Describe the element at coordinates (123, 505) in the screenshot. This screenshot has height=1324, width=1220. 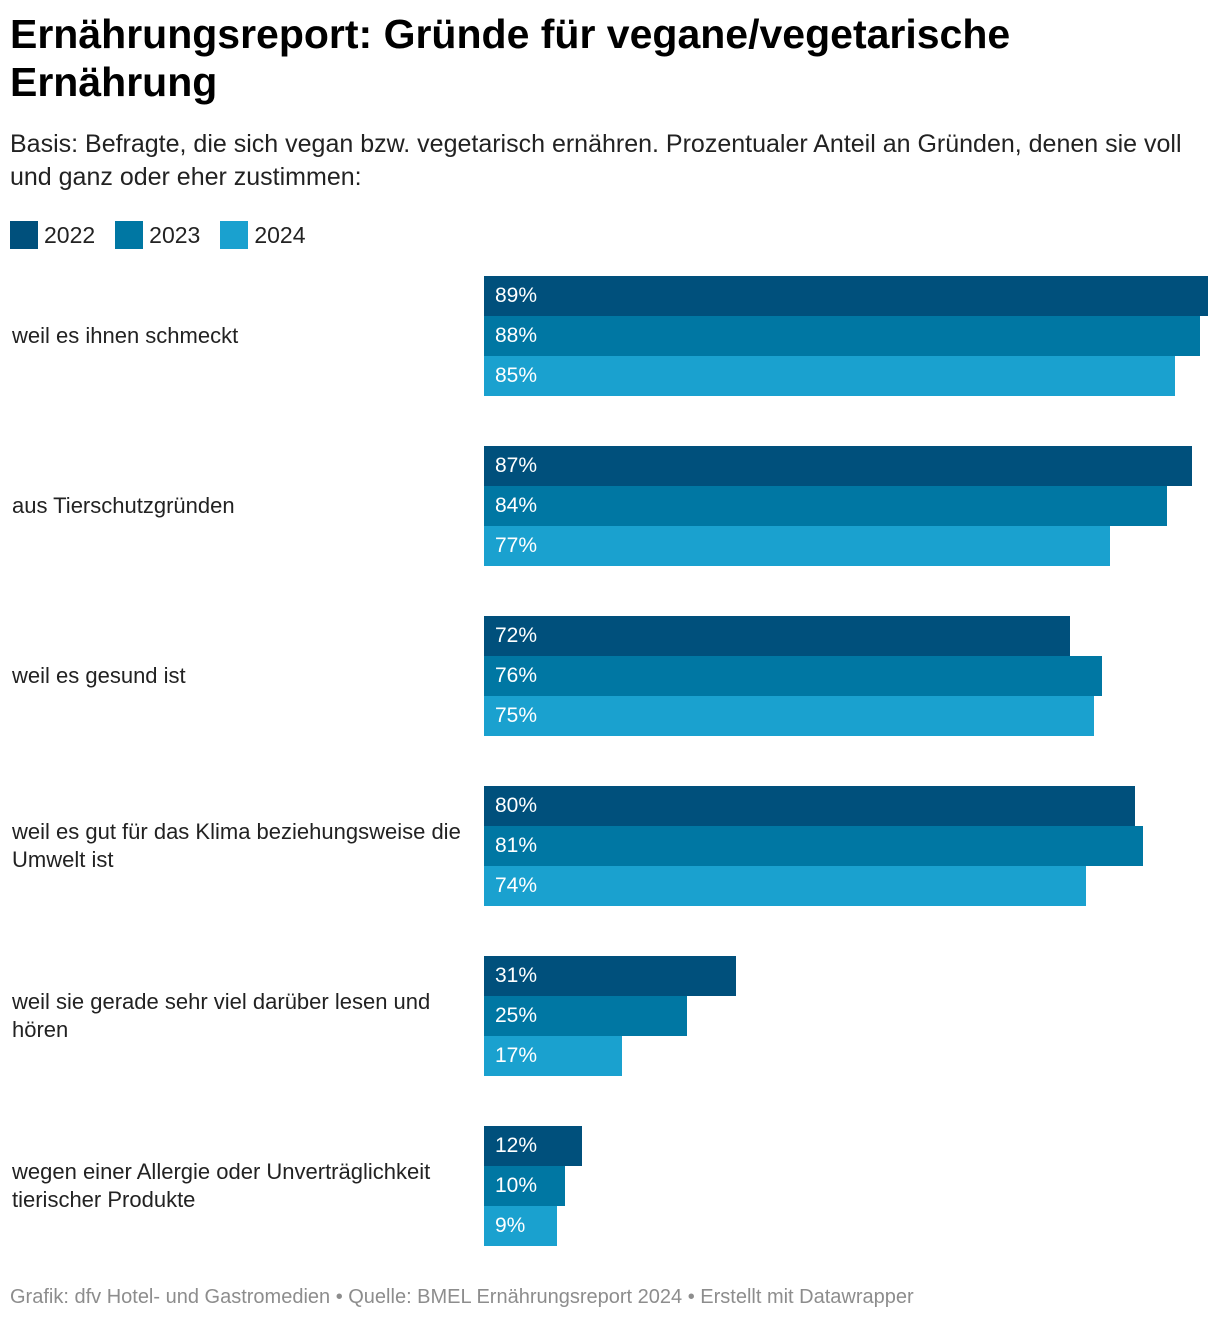
I see `category-label: aus Tierschutzgründen` at that location.